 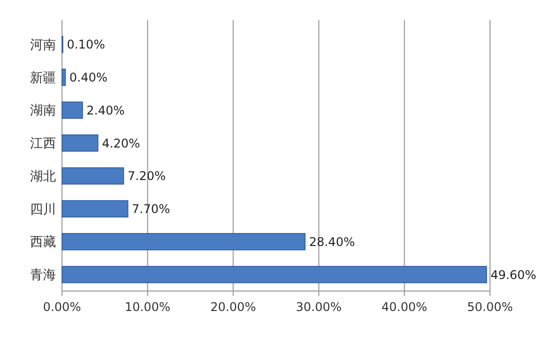 What do you see at coordinates (233, 307) in the screenshot?
I see `x-tick-label: 20.00%` at bounding box center [233, 307].